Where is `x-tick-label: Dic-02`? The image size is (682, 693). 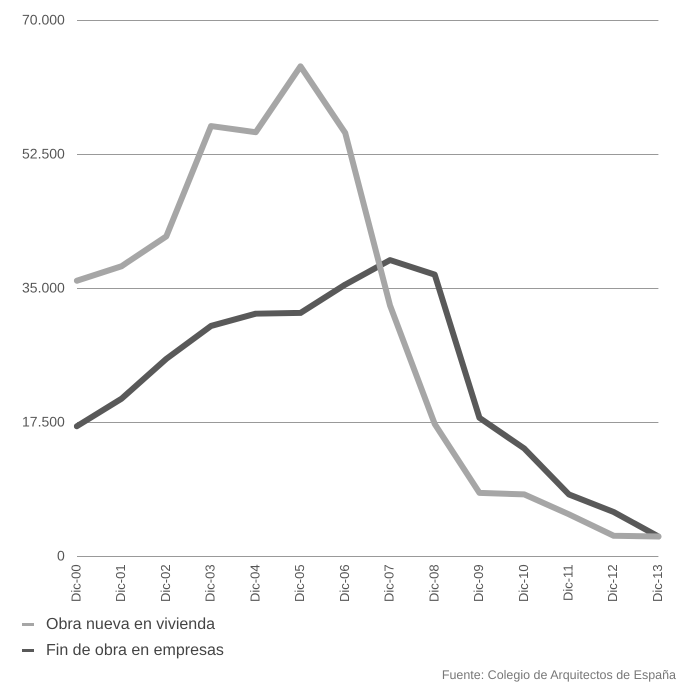 x-tick-label: Dic-02 is located at coordinates (165, 583).